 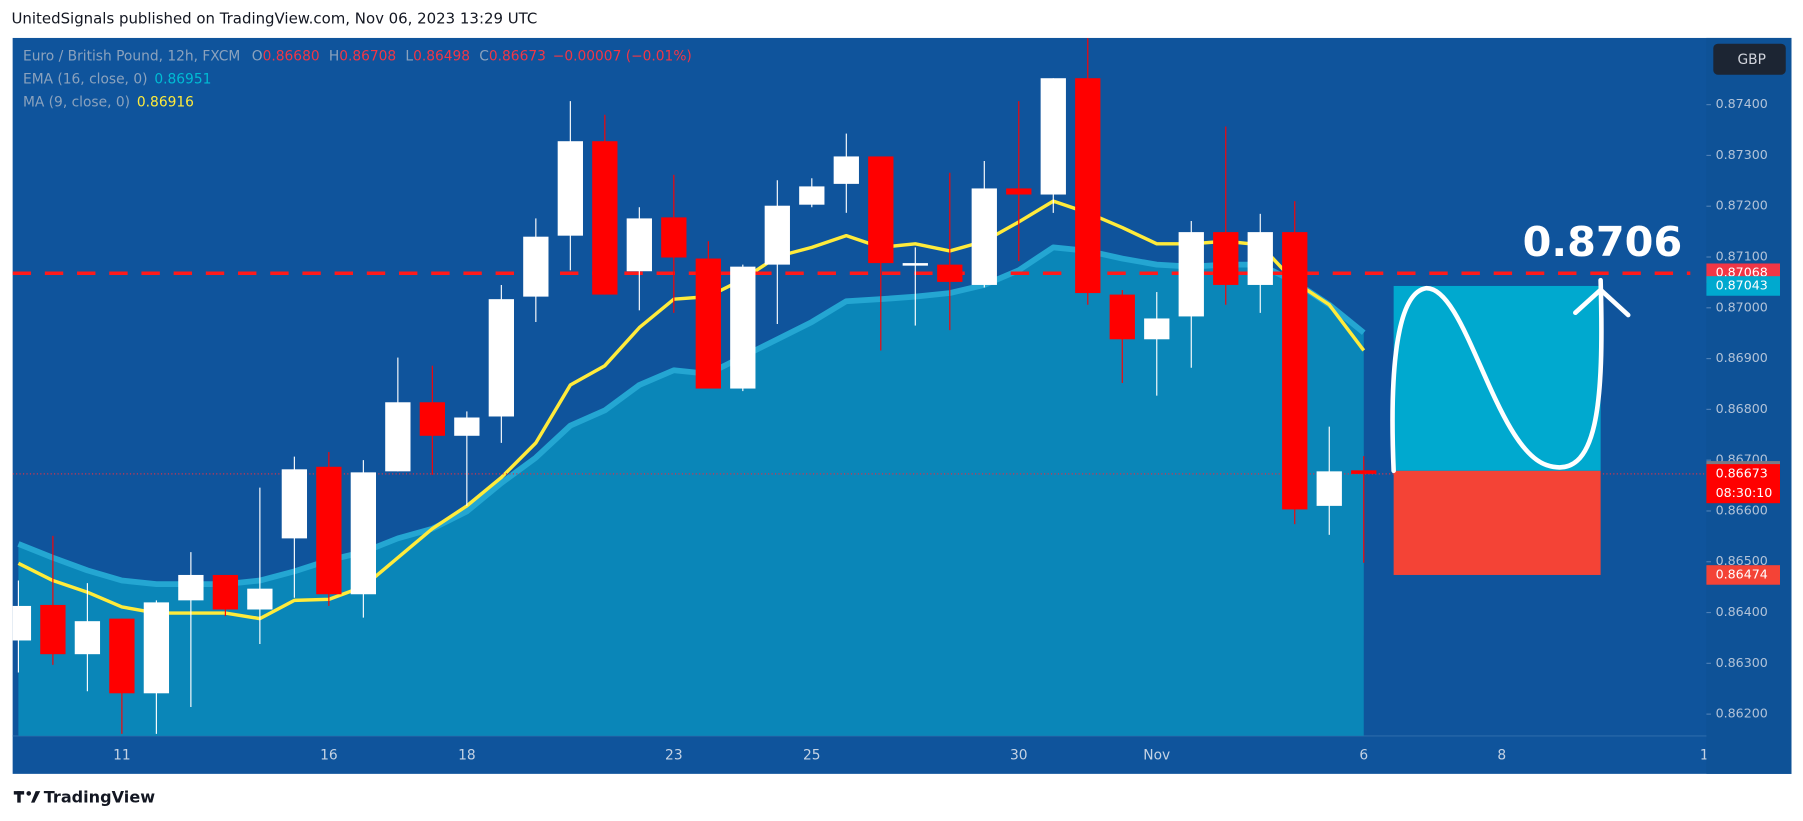 What do you see at coordinates (812, 755) in the screenshot?
I see `x-tick-label: 25` at bounding box center [812, 755].